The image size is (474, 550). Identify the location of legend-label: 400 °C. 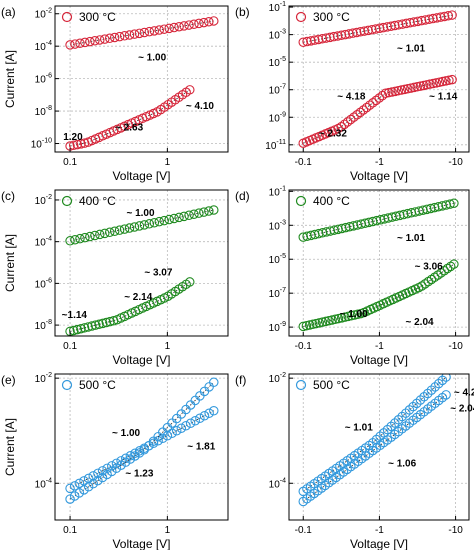
(331, 201).